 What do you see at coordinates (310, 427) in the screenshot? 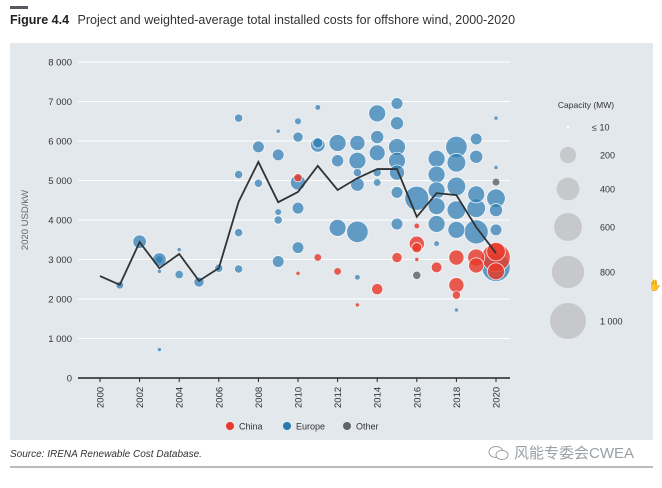
I see `legend-label: Europe` at bounding box center [310, 427].